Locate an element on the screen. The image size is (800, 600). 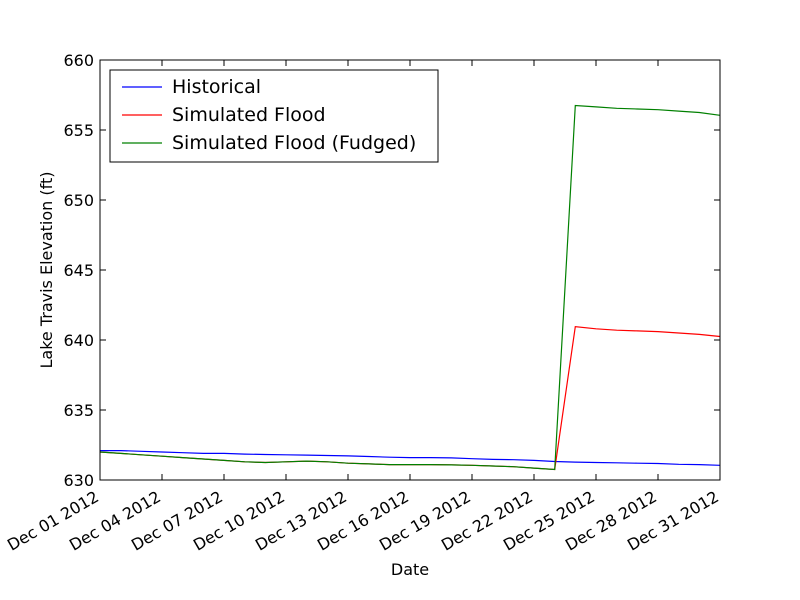
legend-label: Simulated Flood (Fudged) is located at coordinates (294, 143).